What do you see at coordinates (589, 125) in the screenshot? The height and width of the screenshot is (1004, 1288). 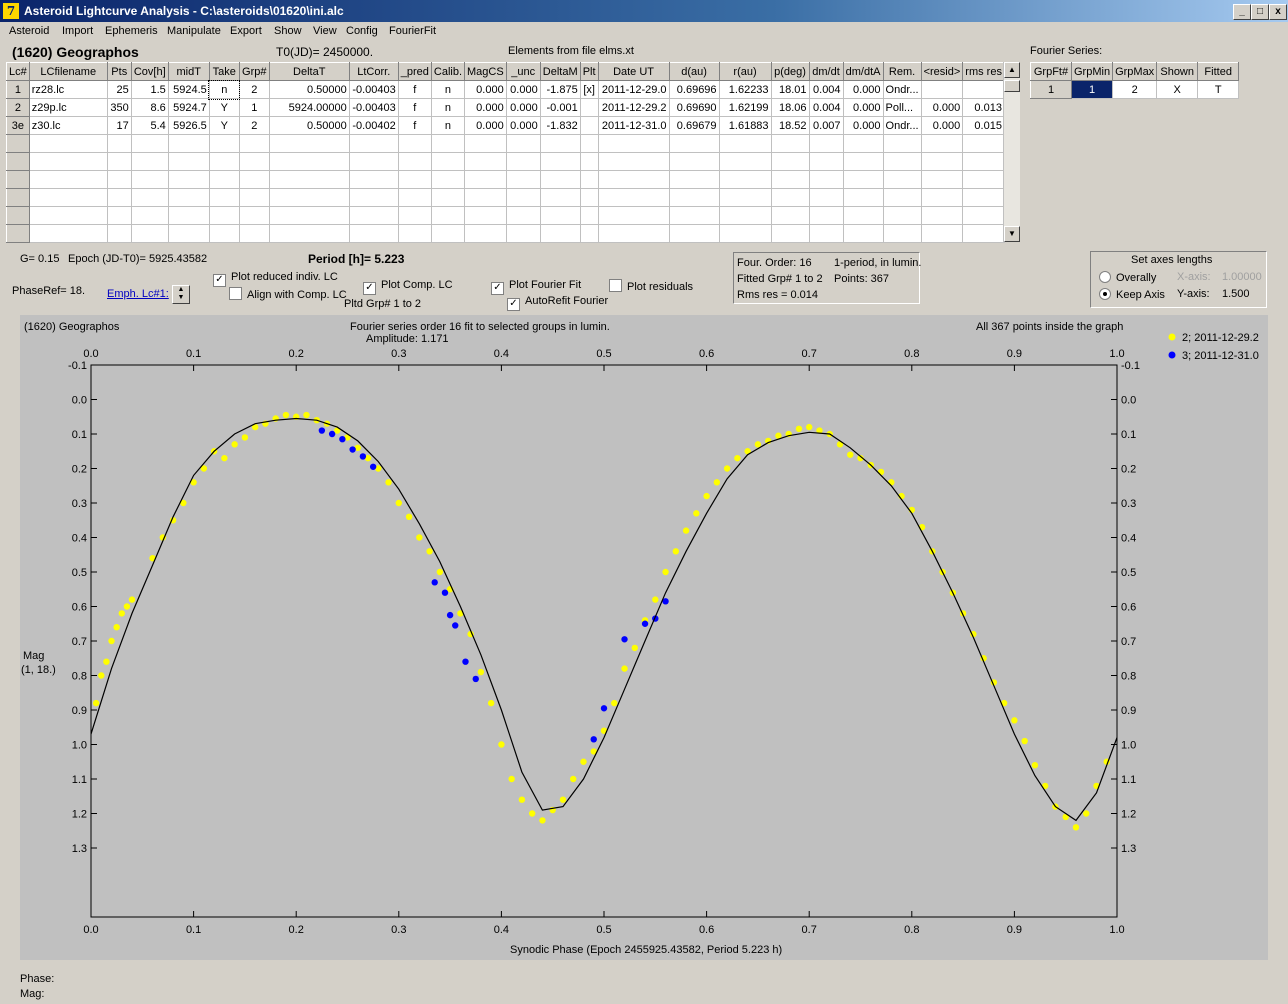 I see `cell-plt` at bounding box center [589, 125].